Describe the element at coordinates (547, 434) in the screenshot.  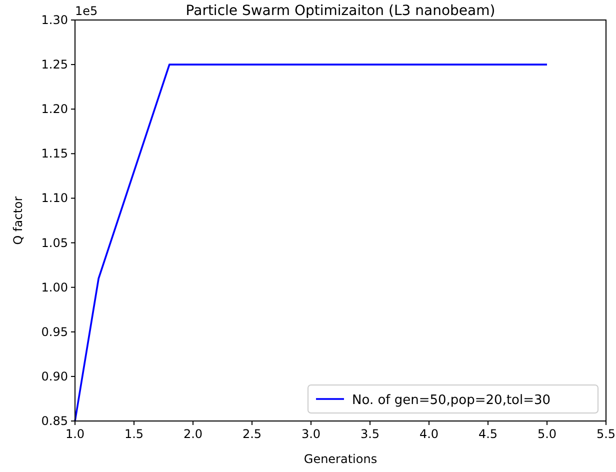
I see `x-tick-label: 5.0` at that location.